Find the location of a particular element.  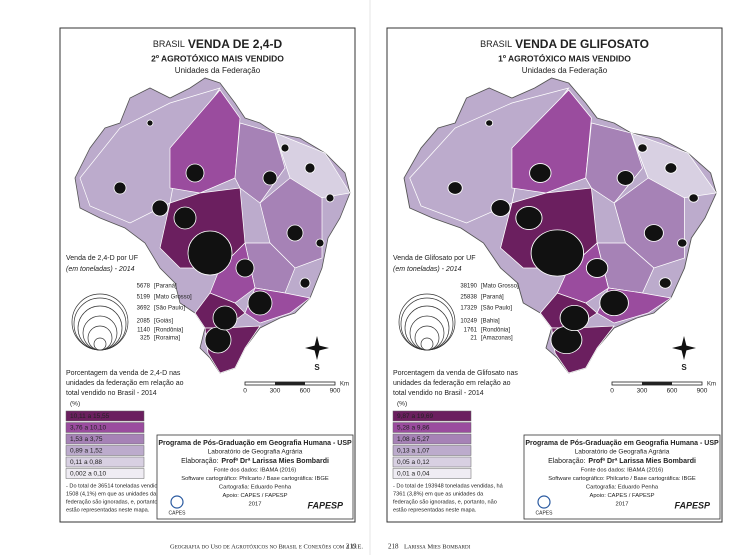

class-label: 1,08 a 5,27 is located at coordinates (413, 439).